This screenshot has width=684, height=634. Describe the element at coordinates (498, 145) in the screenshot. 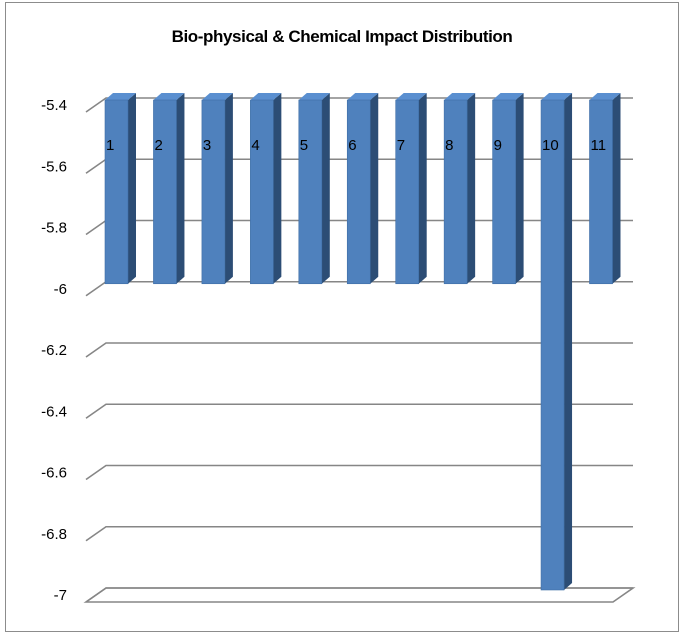

I see `category-label: 9` at that location.